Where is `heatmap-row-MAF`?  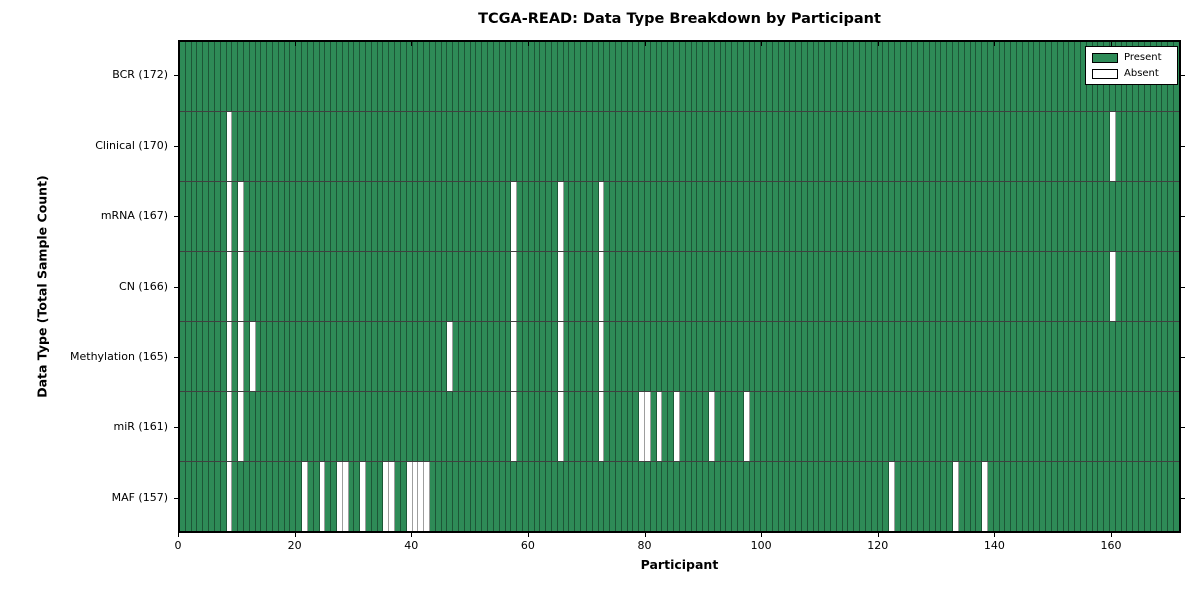
heatmap-row-MAF is located at coordinates (679, 496).